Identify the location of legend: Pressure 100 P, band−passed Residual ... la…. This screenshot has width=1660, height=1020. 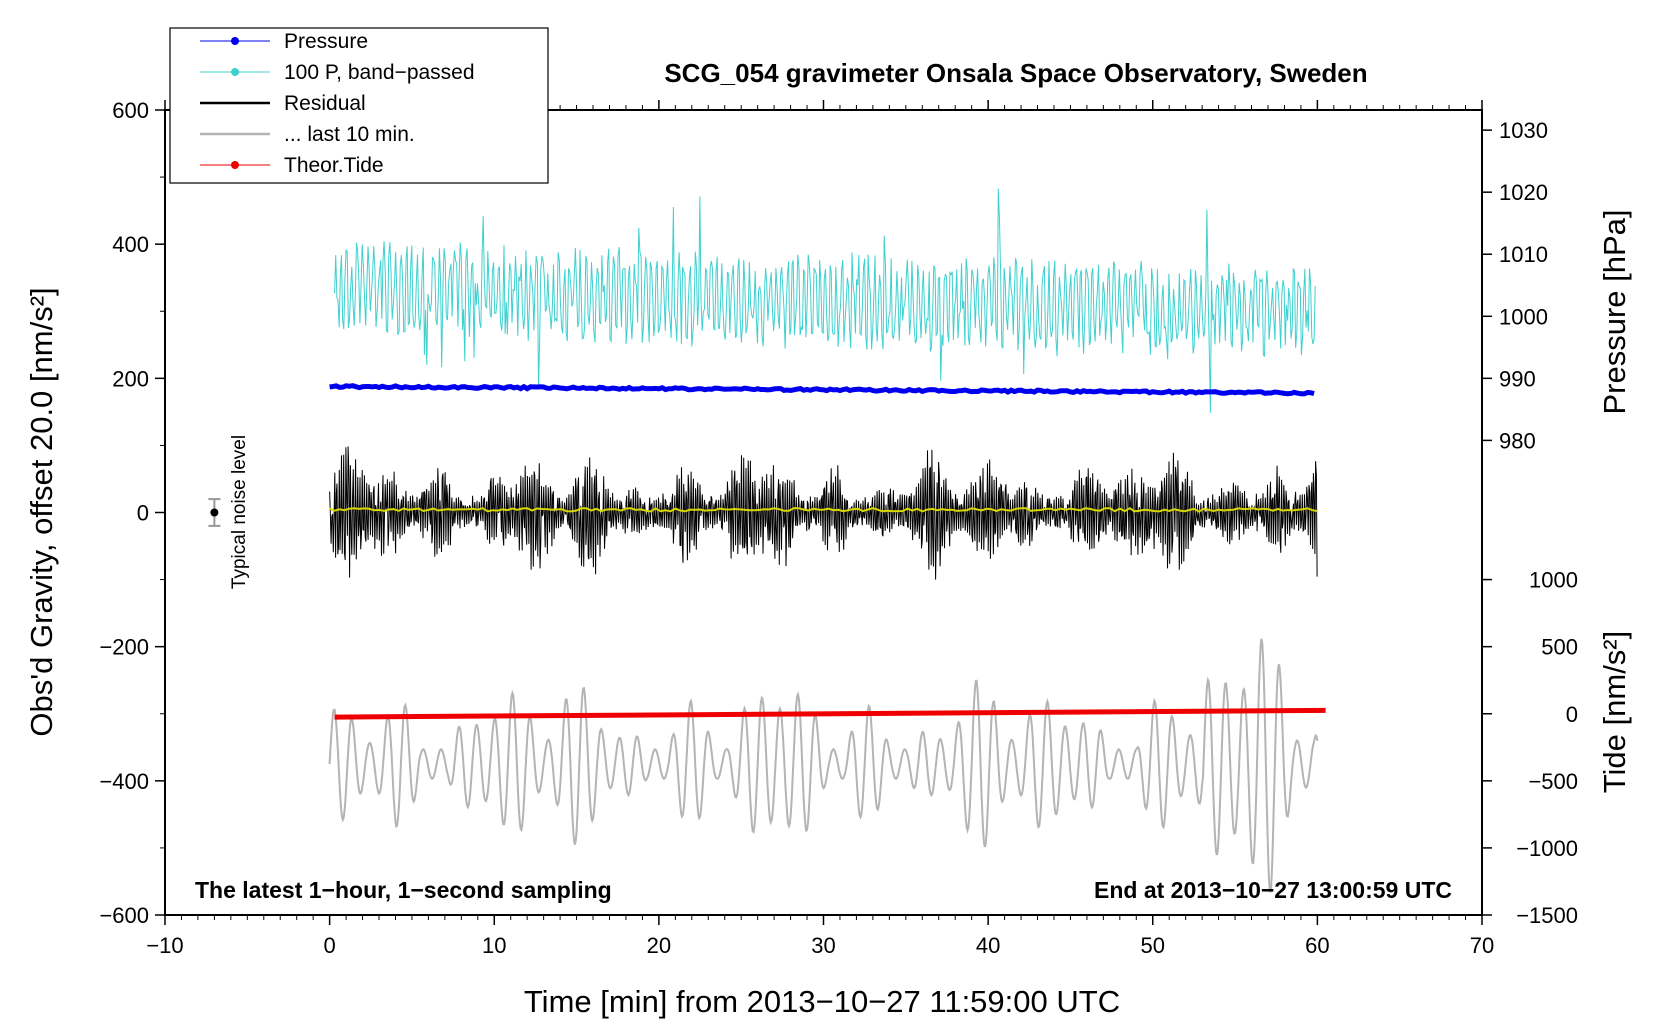
(359, 105).